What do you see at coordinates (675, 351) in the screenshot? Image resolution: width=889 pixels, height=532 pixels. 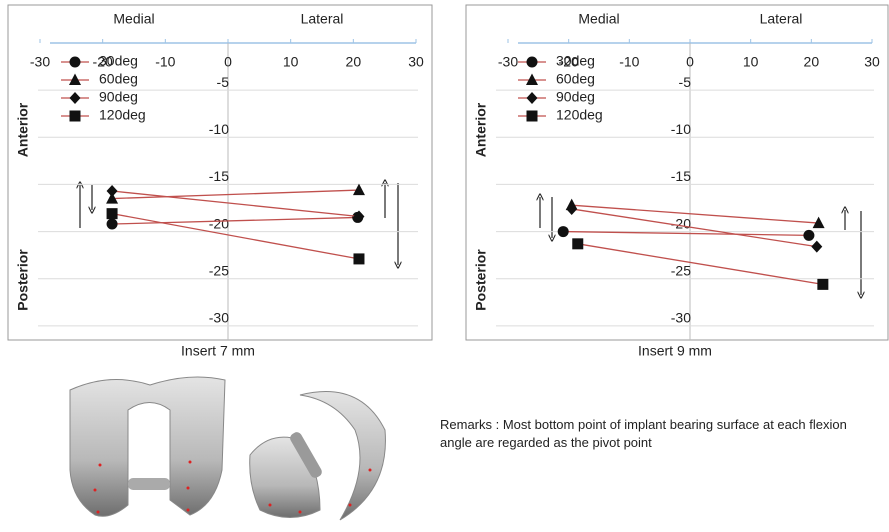 I see `x-axis-title: Insert 9 mm` at bounding box center [675, 351].